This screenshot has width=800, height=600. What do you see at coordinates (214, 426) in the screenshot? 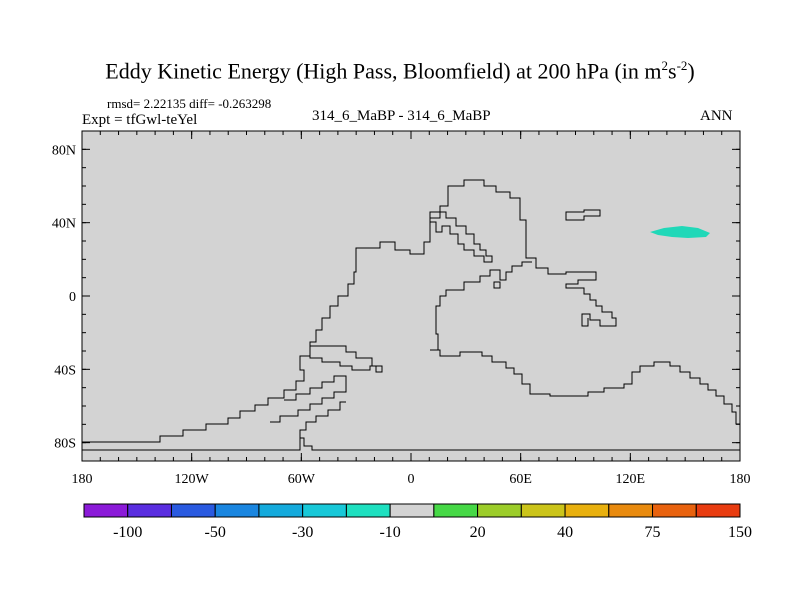
I see `coastline-ant-edge` at bounding box center [214, 426].